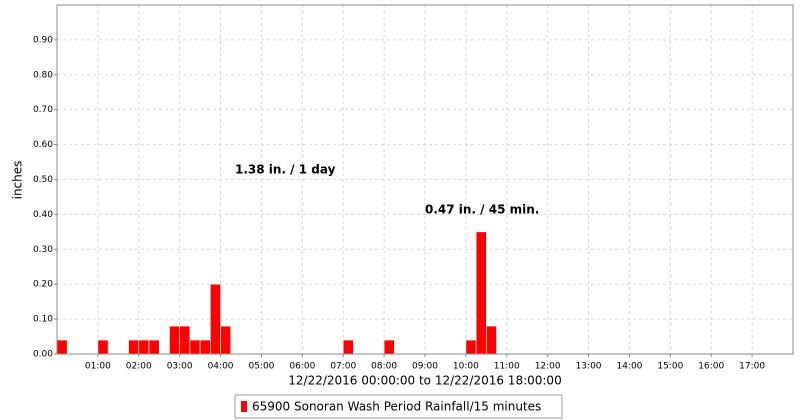  Describe the element at coordinates (139, 367) in the screenshot. I see `x-tick-label: 02:00` at that location.